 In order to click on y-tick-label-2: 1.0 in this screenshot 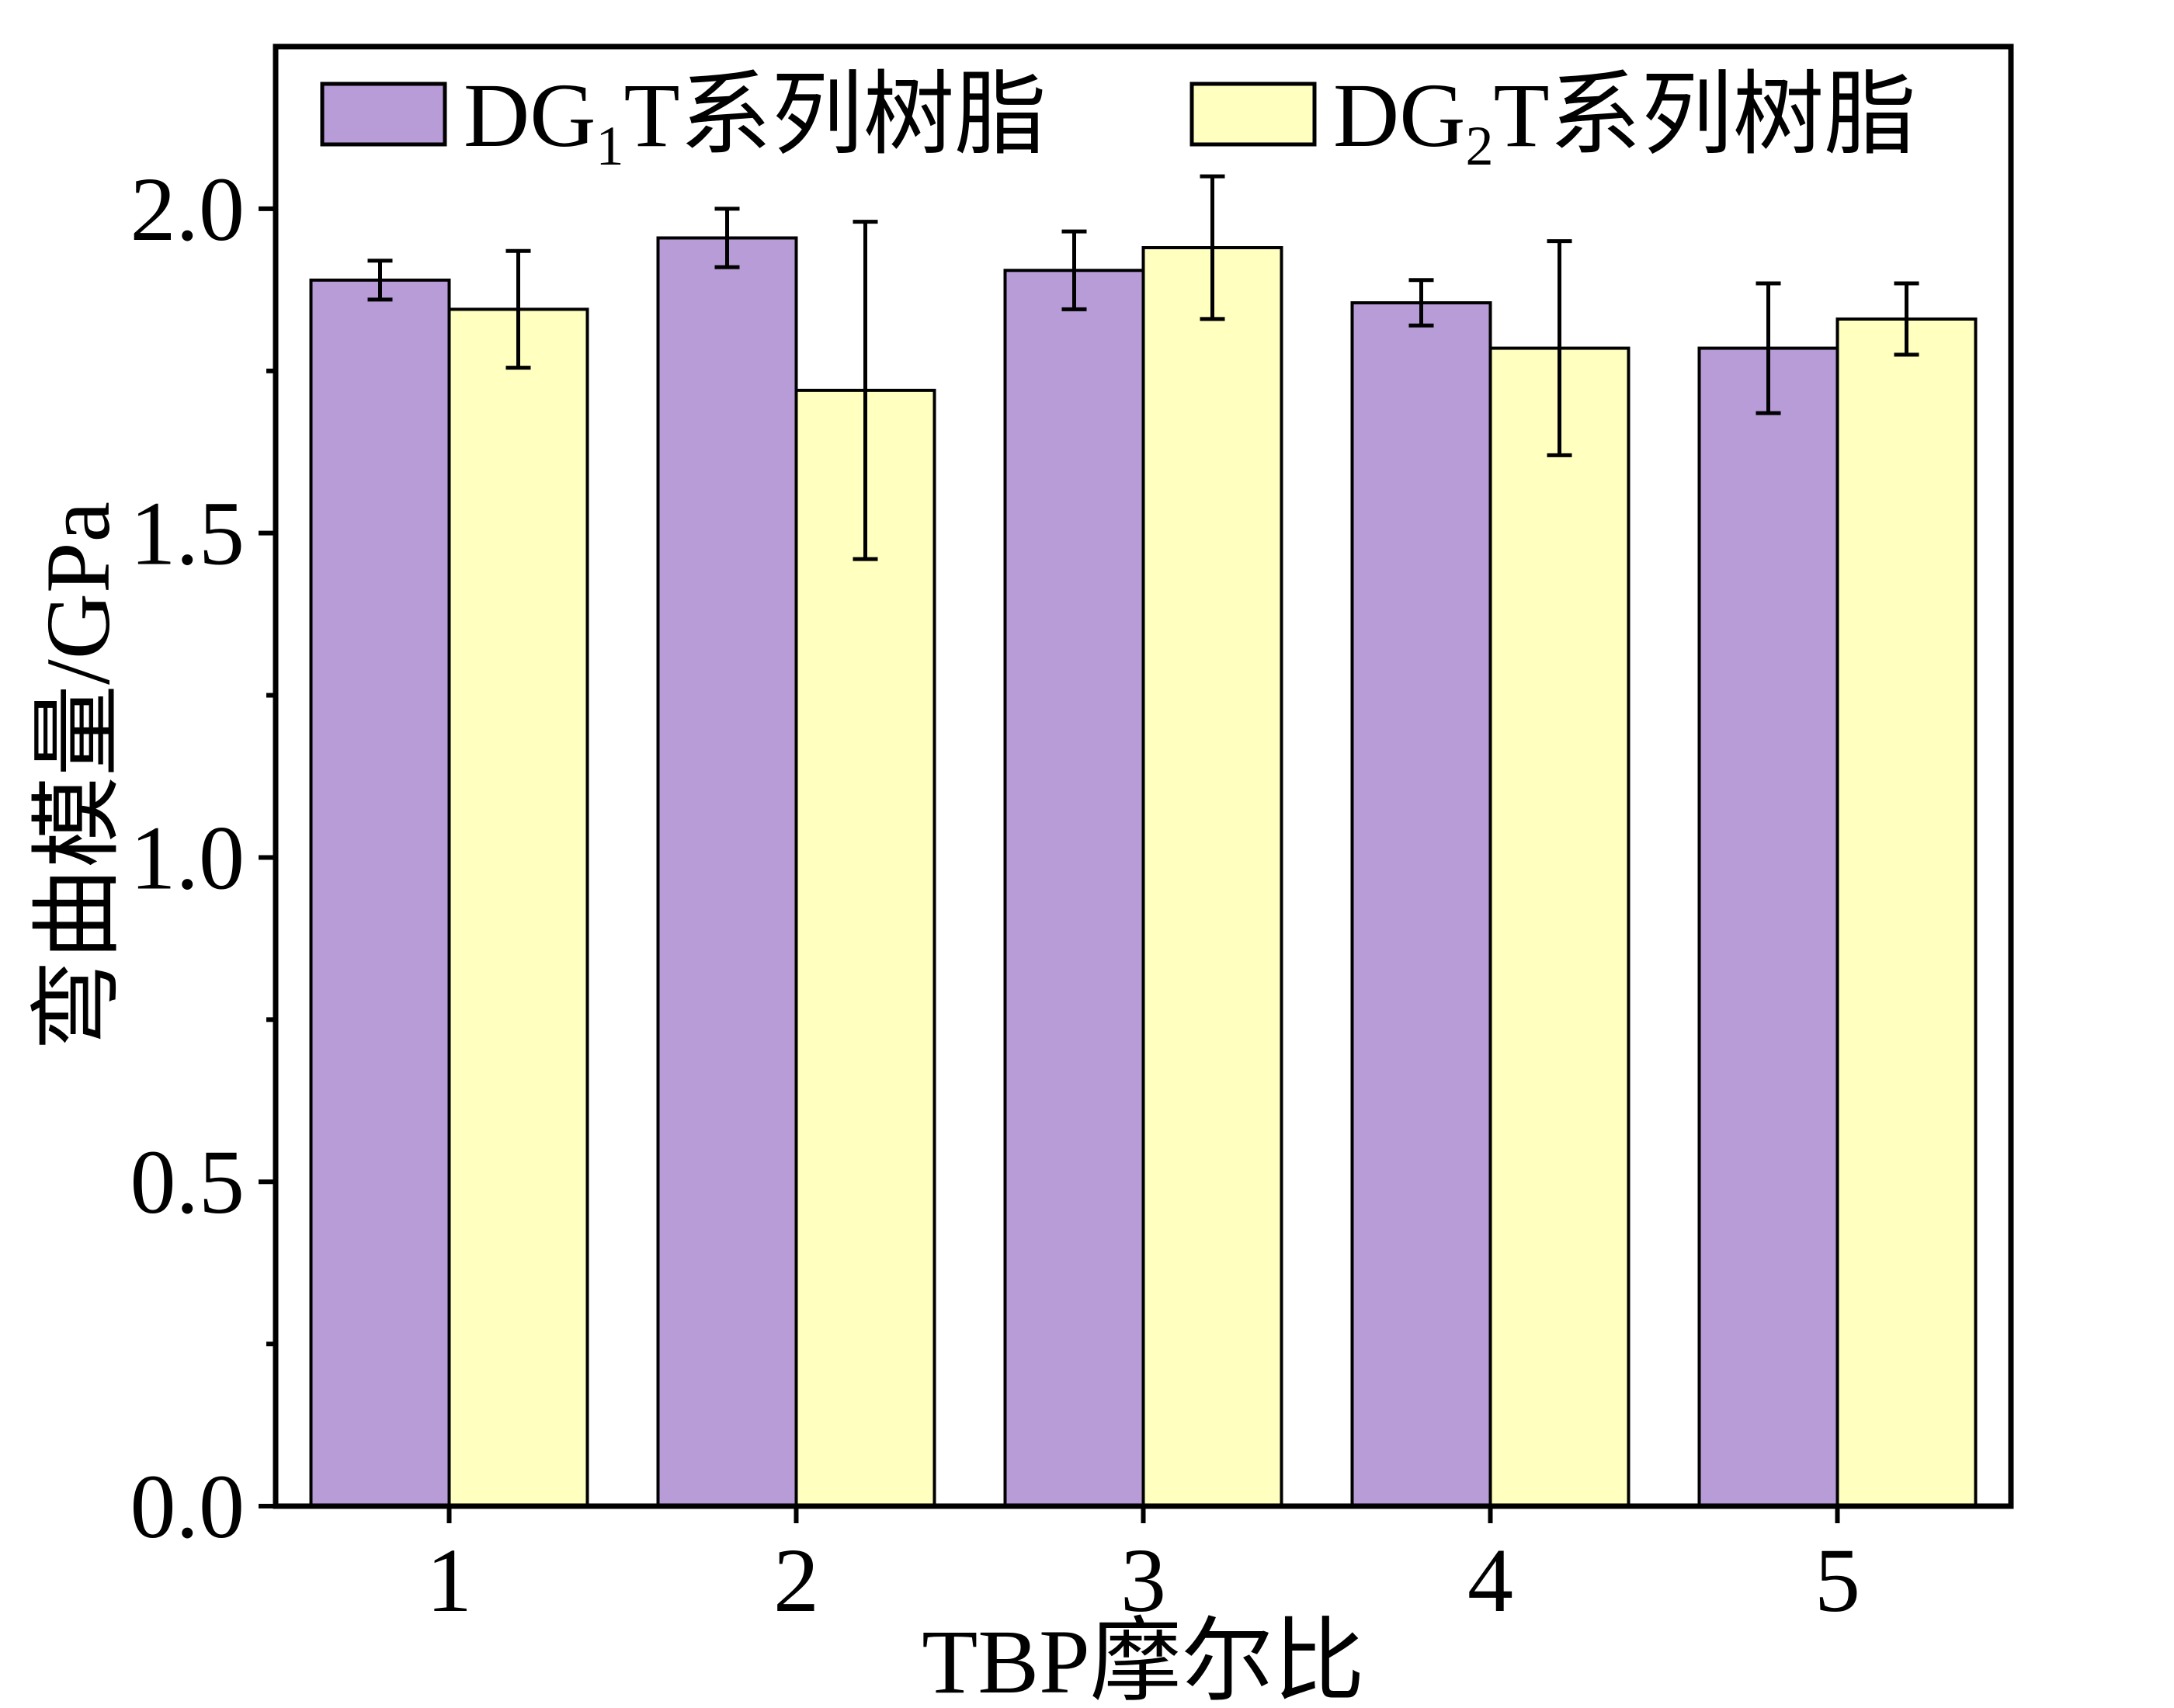, I will do `click(188, 858)`.